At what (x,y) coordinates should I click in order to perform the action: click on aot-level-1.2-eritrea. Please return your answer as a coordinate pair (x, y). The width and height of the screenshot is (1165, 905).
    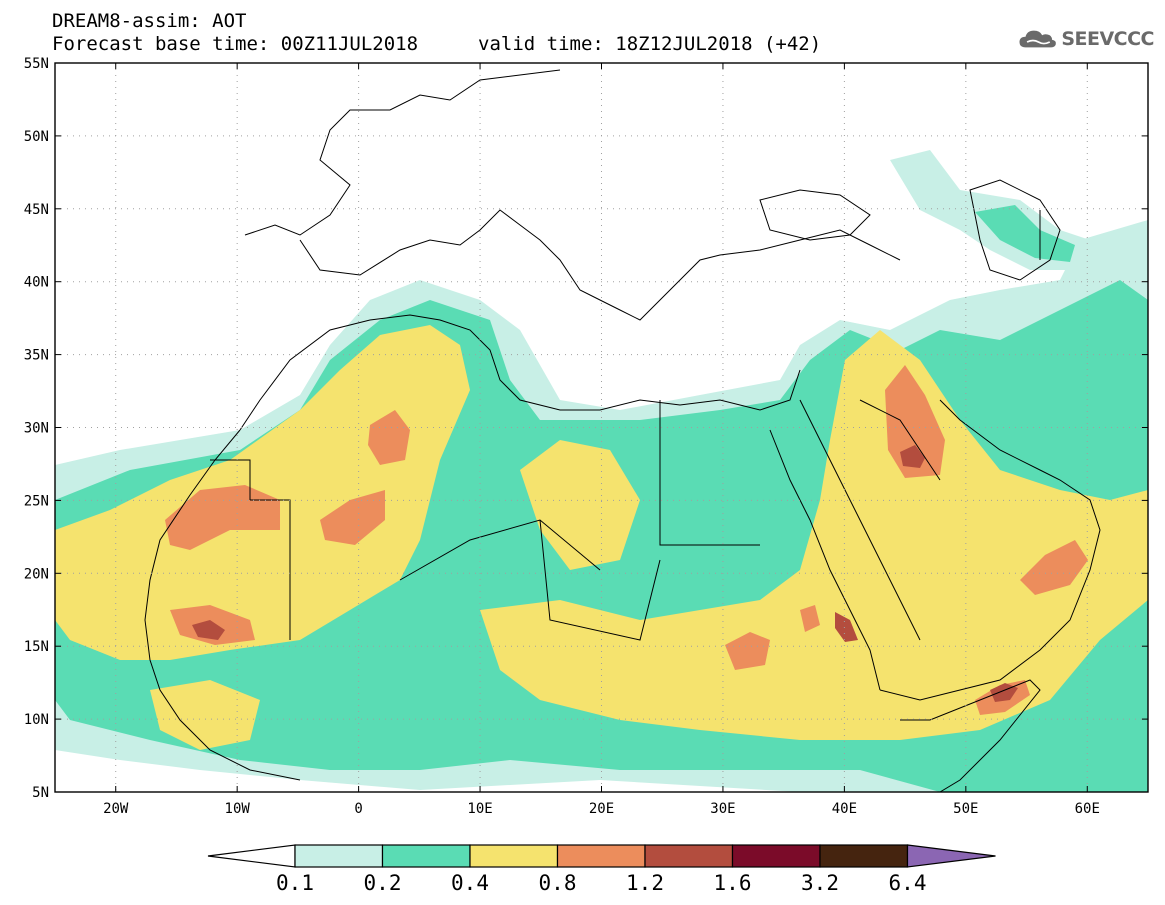
    Looking at the image, I should click on (846, 627).